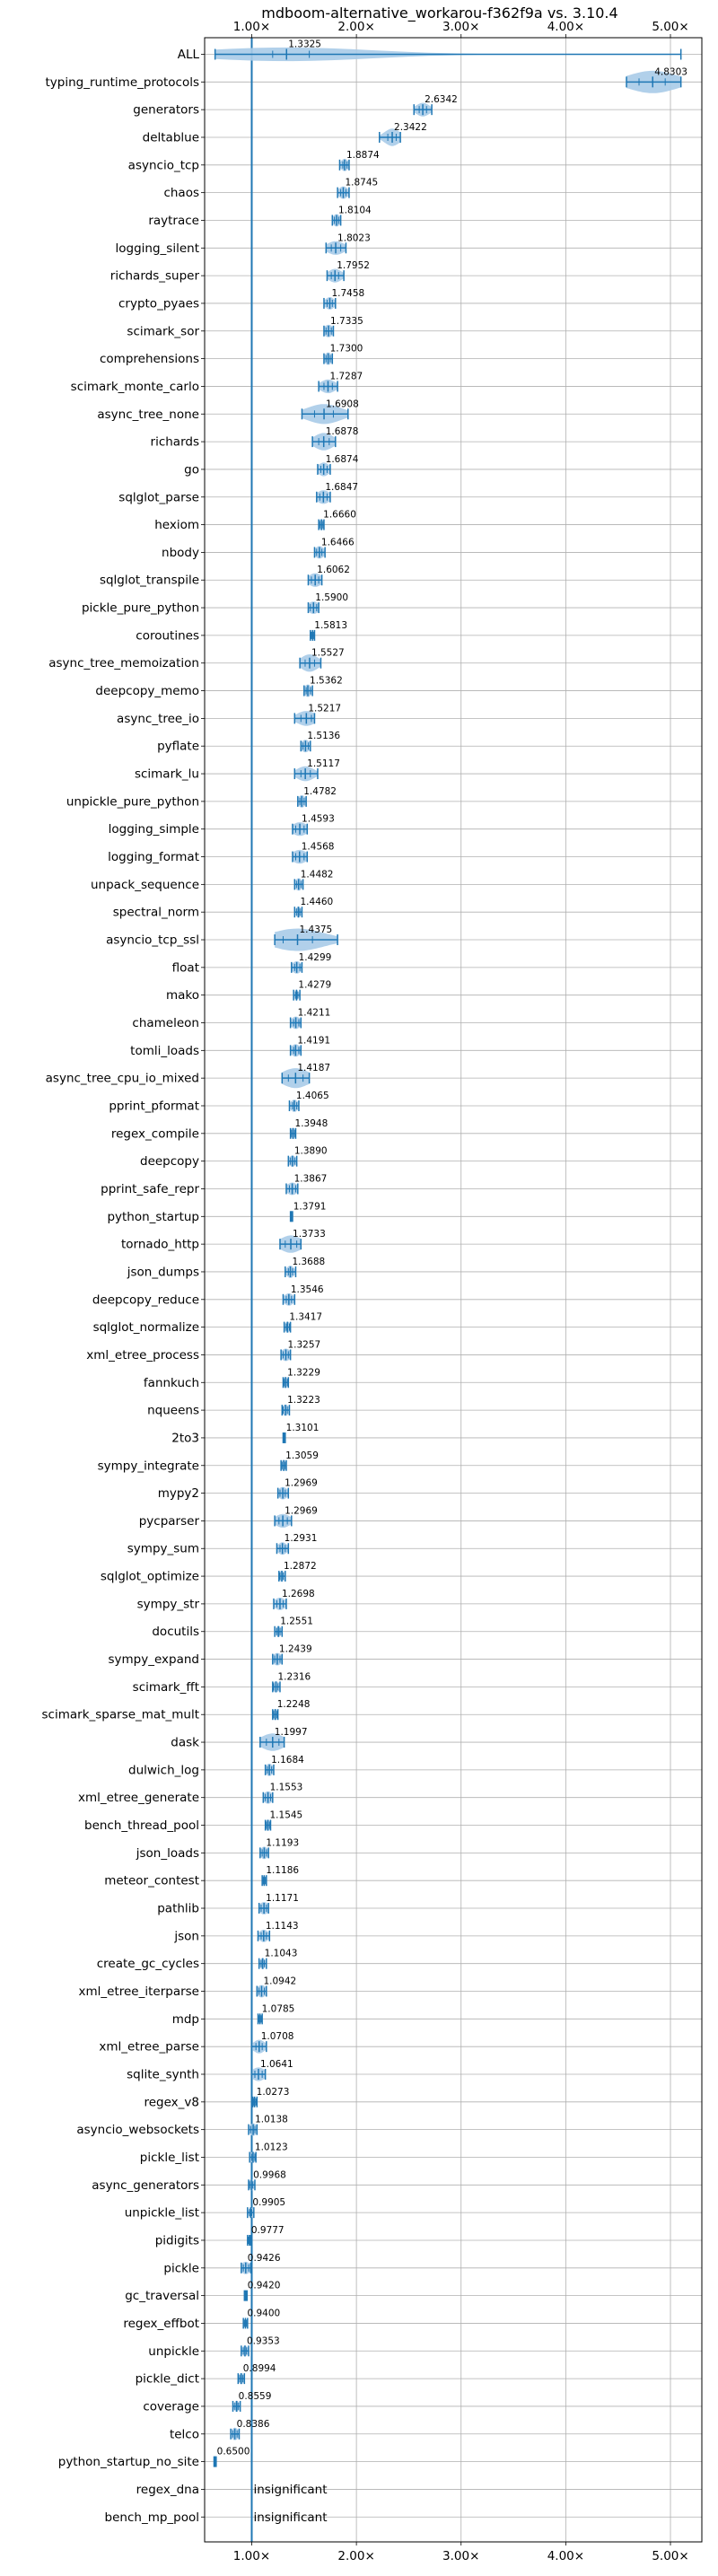 Image resolution: width=718 pixels, height=2576 pixels. Describe the element at coordinates (333, 570) in the screenshot. I see `value-label: 1.6062` at that location.